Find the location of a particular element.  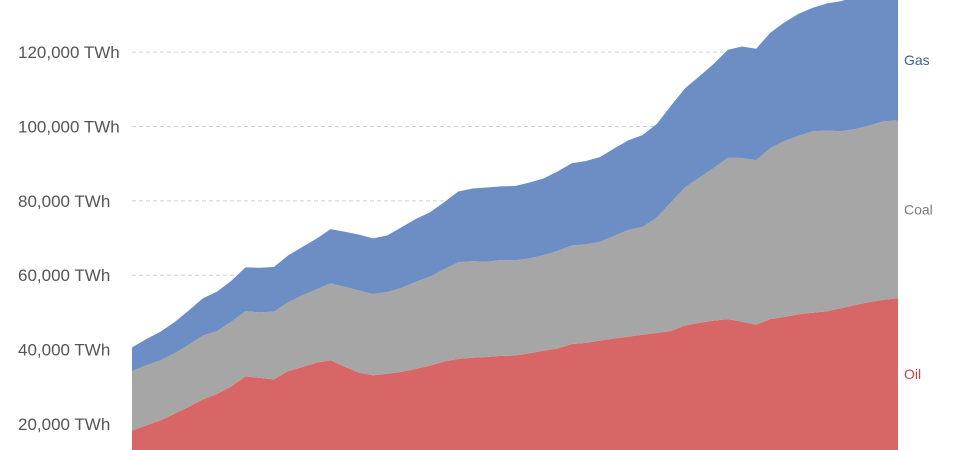

series-label-gas: Gas is located at coordinates (917, 60).